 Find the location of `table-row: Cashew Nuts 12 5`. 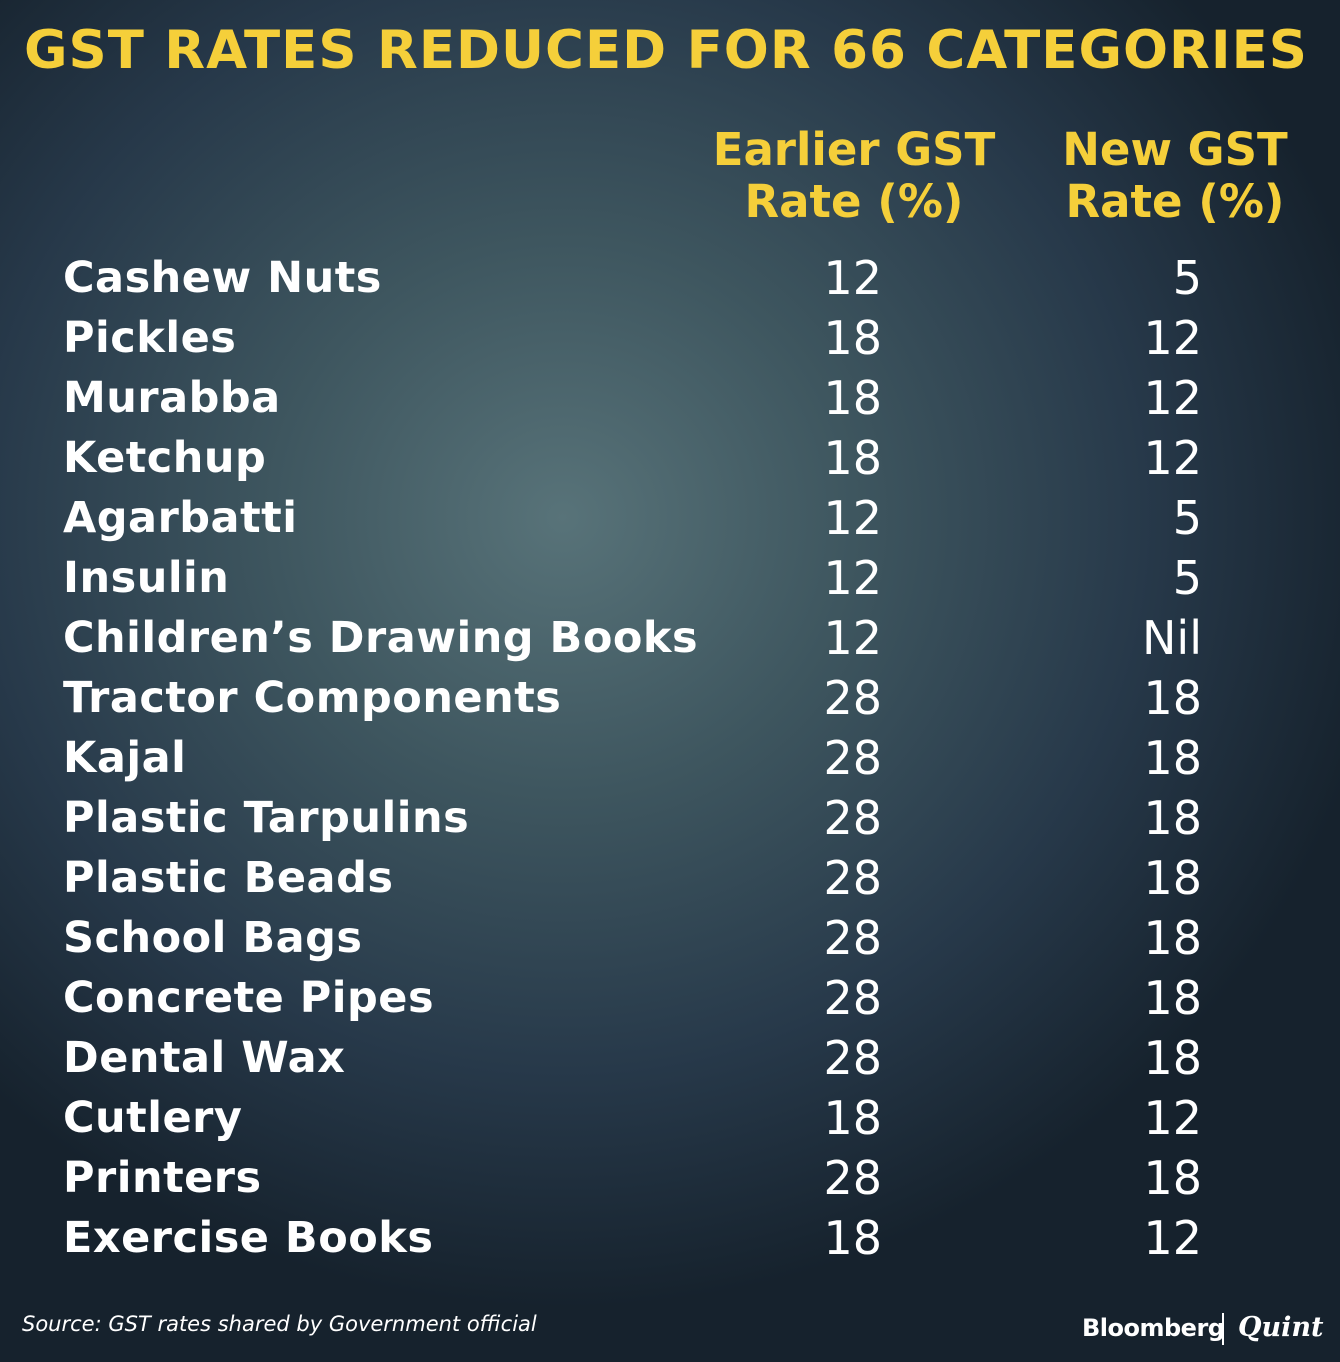

table-row: Cashew Nuts 12 5 is located at coordinates (670, 278).